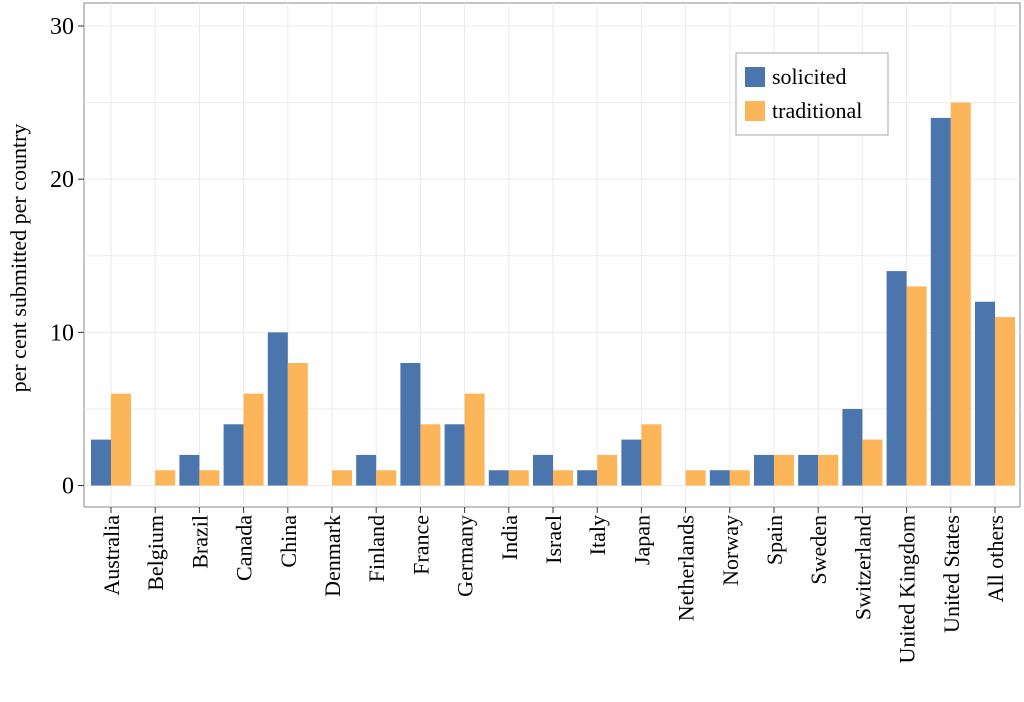  What do you see at coordinates (543, 470) in the screenshot?
I see `bar-solicited-israel` at bounding box center [543, 470].